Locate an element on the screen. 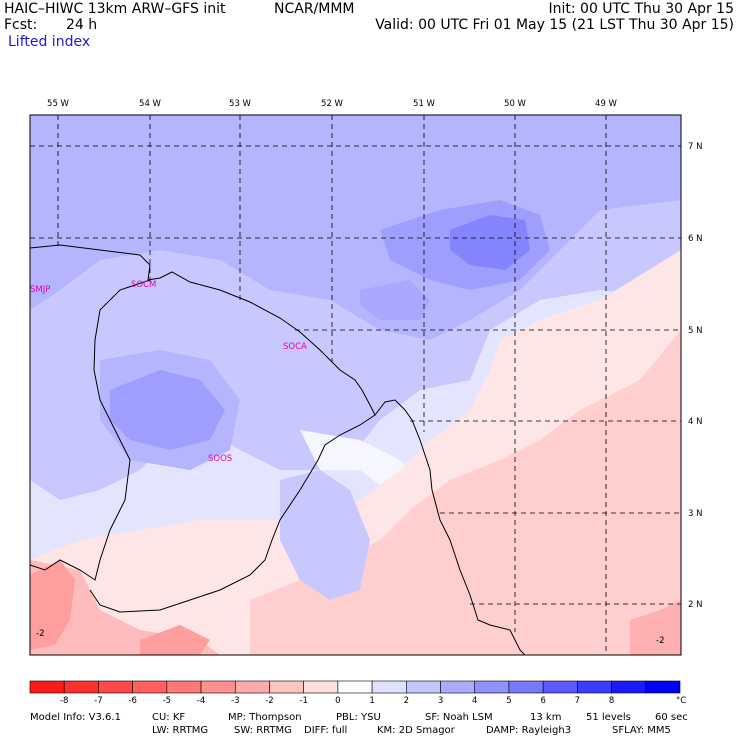  lat-label: 4 N is located at coordinates (695, 422).